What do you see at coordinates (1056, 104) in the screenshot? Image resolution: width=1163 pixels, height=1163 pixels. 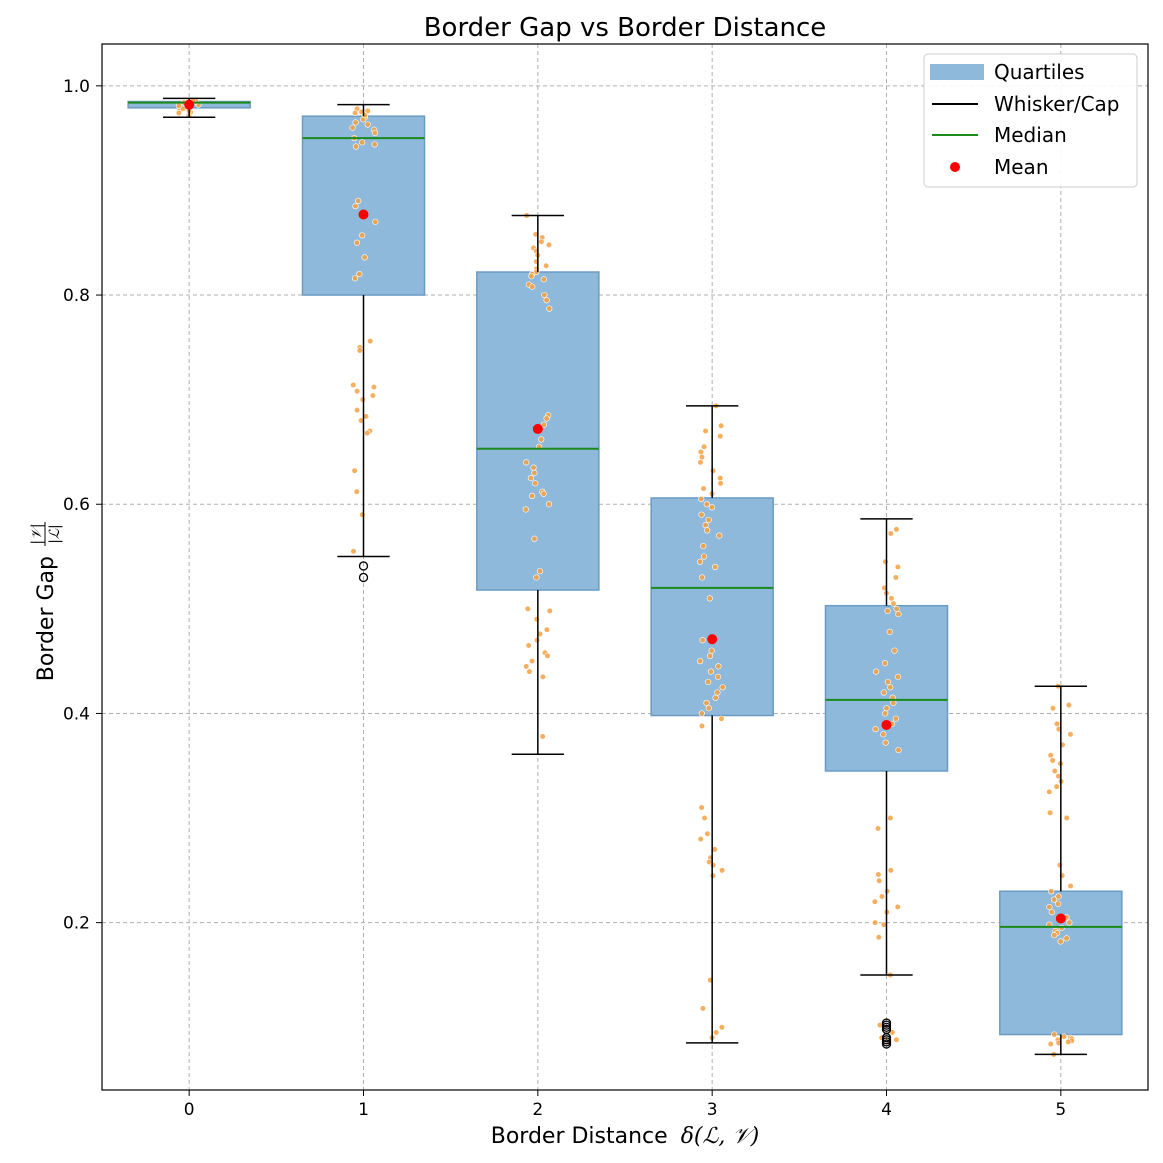 I see `legend-label-whisker: Whisker/Cap` at bounding box center [1056, 104].